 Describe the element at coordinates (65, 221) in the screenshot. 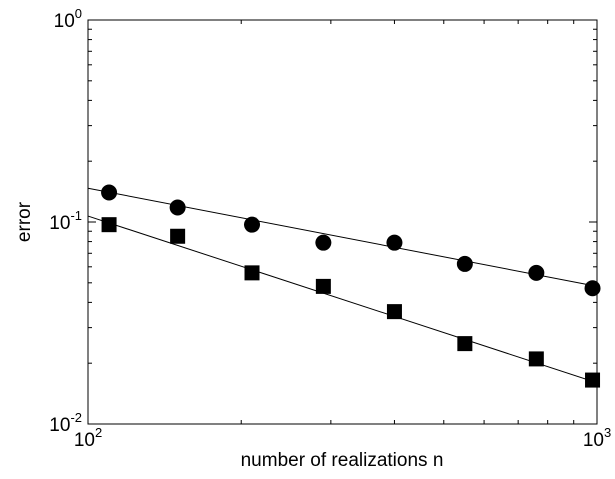

I see `y-tick-label-1: 10⁻¹` at that location.